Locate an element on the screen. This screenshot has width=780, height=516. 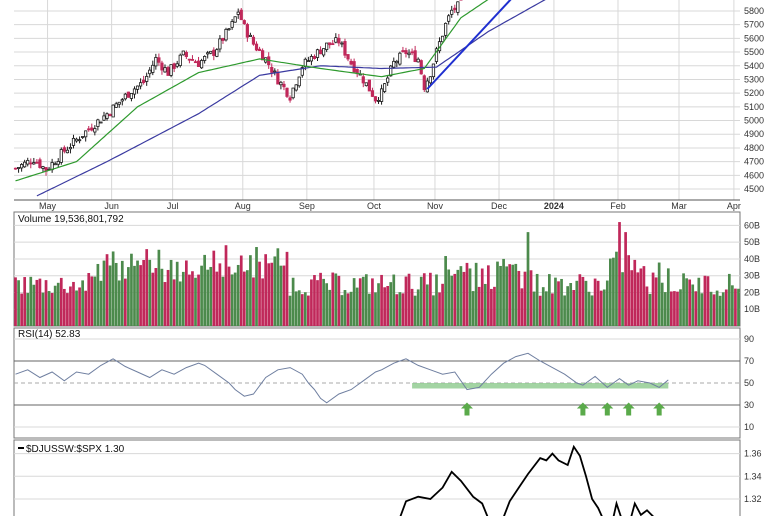
price-y-tick-label: 5300 is located at coordinates (754, 79).